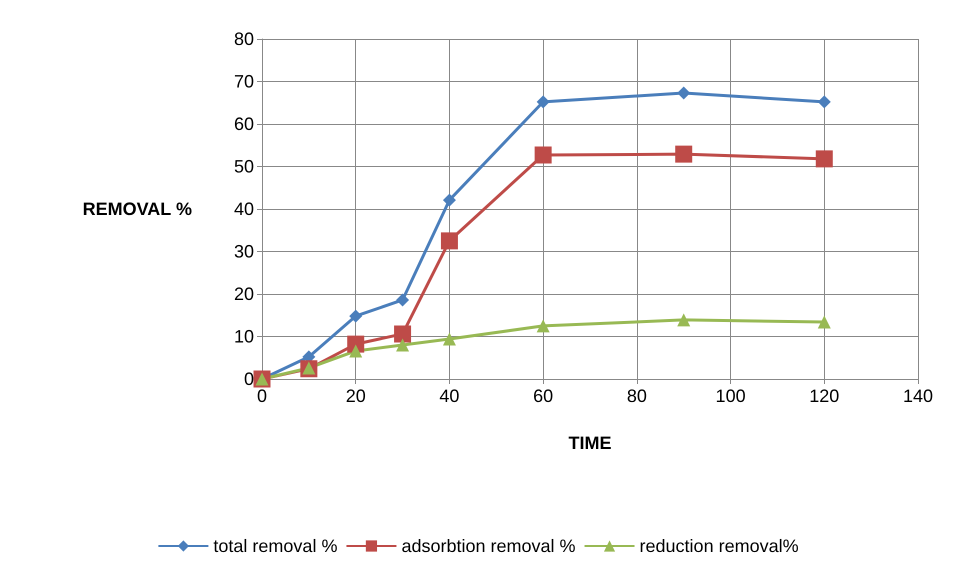 The image size is (958, 580). Describe the element at coordinates (731, 396) in the screenshot. I see `x-tick-label: 100` at that location.